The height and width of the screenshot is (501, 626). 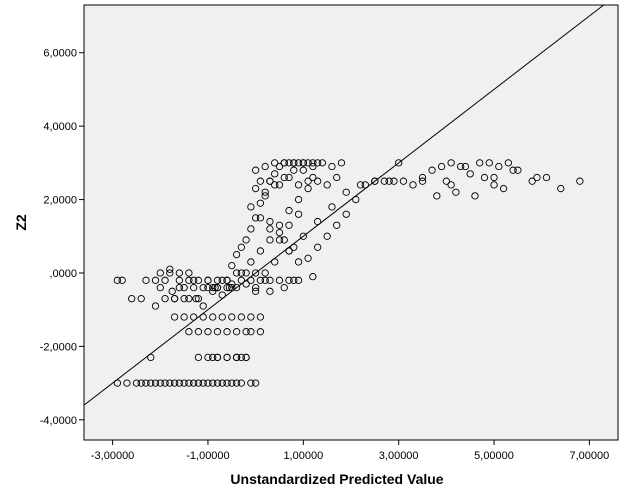 What do you see at coordinates (494, 456) in the screenshot?
I see `x-tick-label: 5,00000` at bounding box center [494, 456].